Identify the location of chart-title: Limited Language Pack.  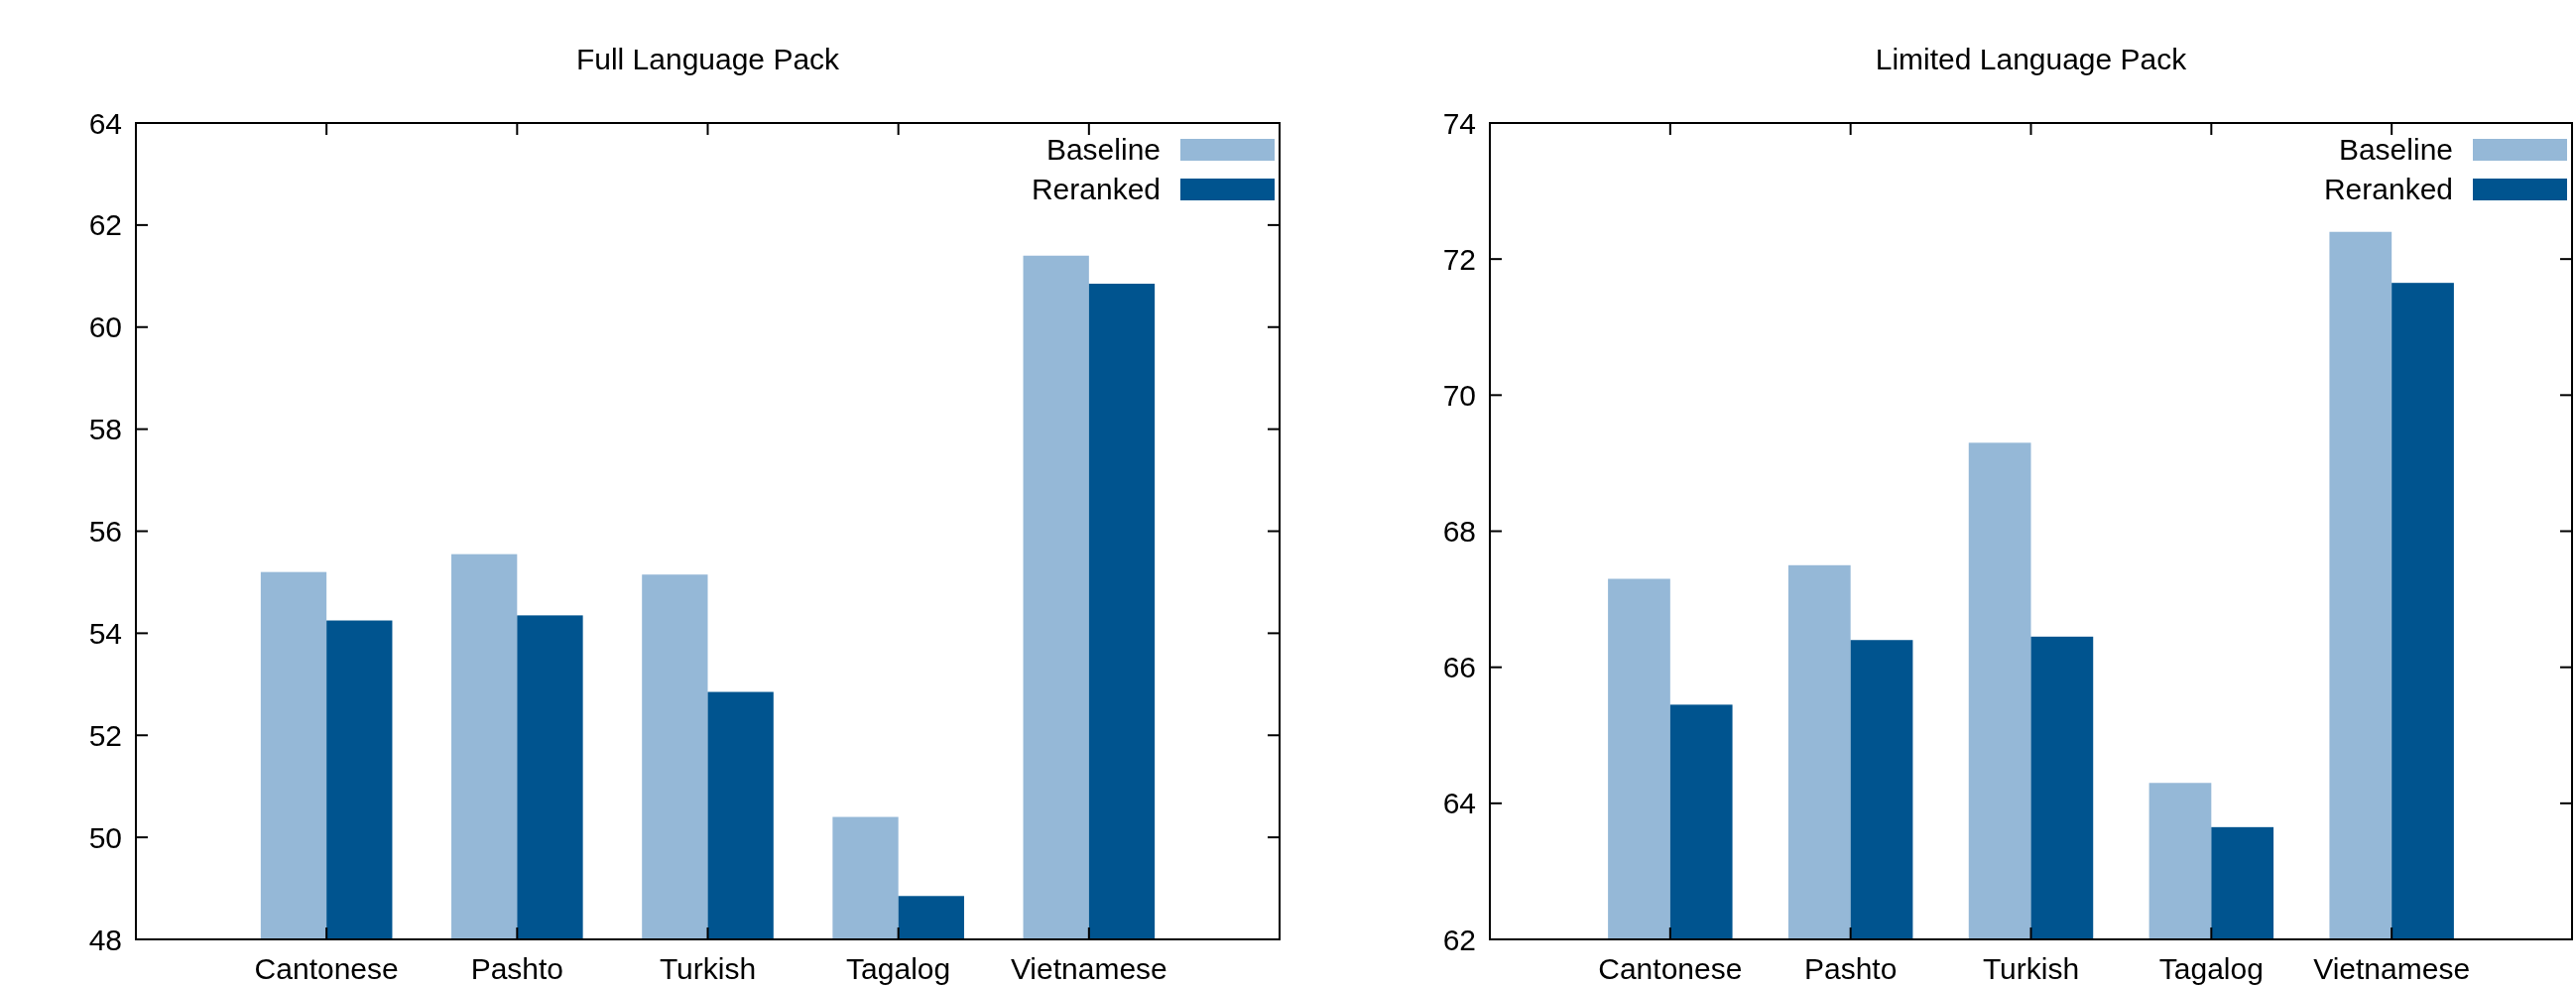
(2031, 59).